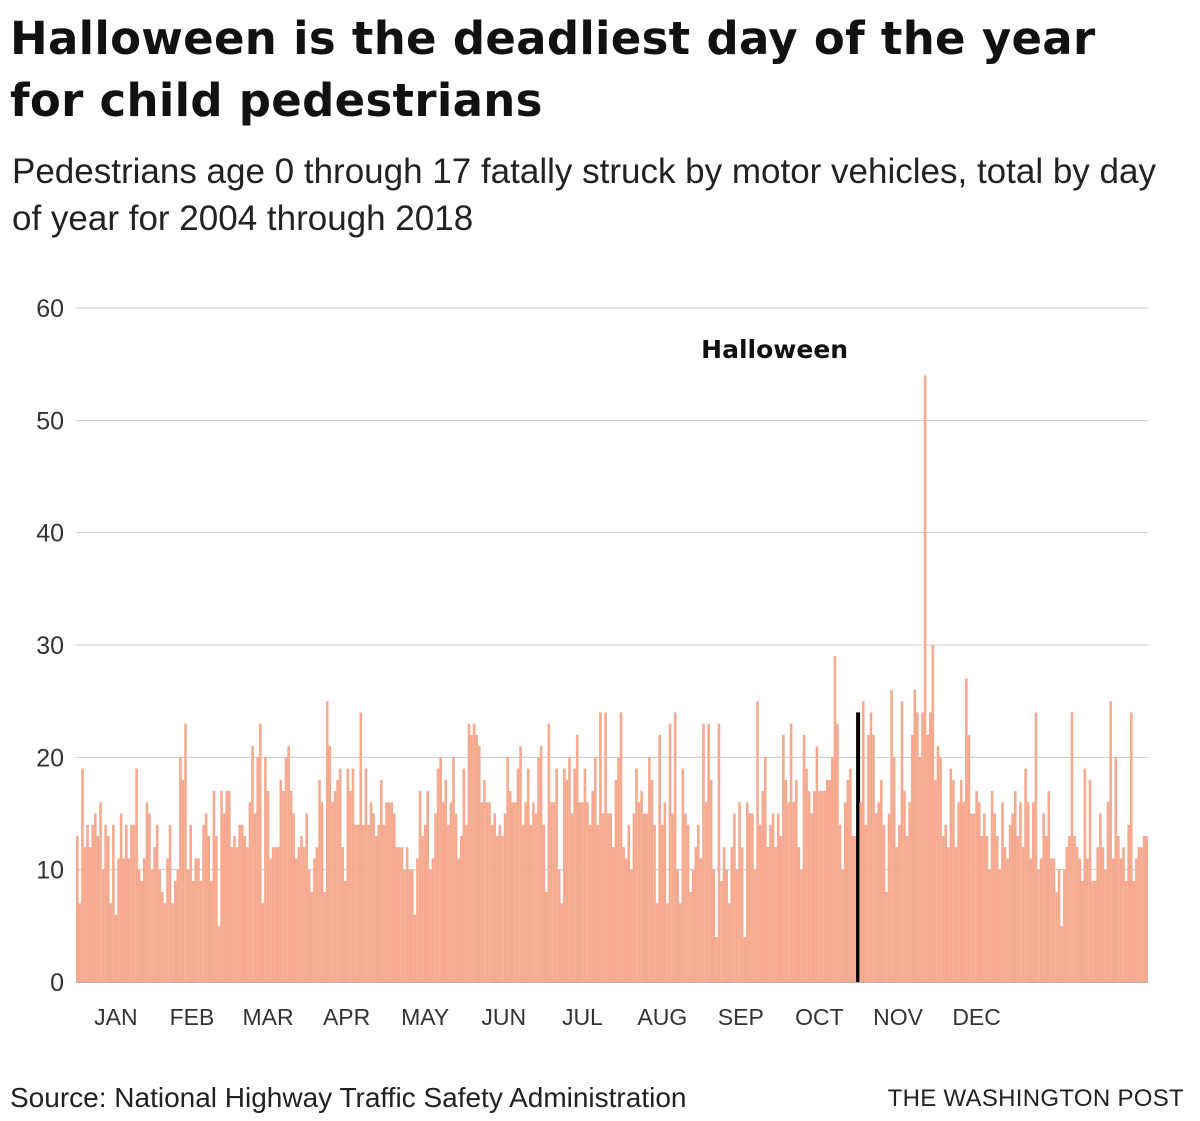  What do you see at coordinates (503, 1017) in the screenshot?
I see `x-tick-label: JUN` at bounding box center [503, 1017].